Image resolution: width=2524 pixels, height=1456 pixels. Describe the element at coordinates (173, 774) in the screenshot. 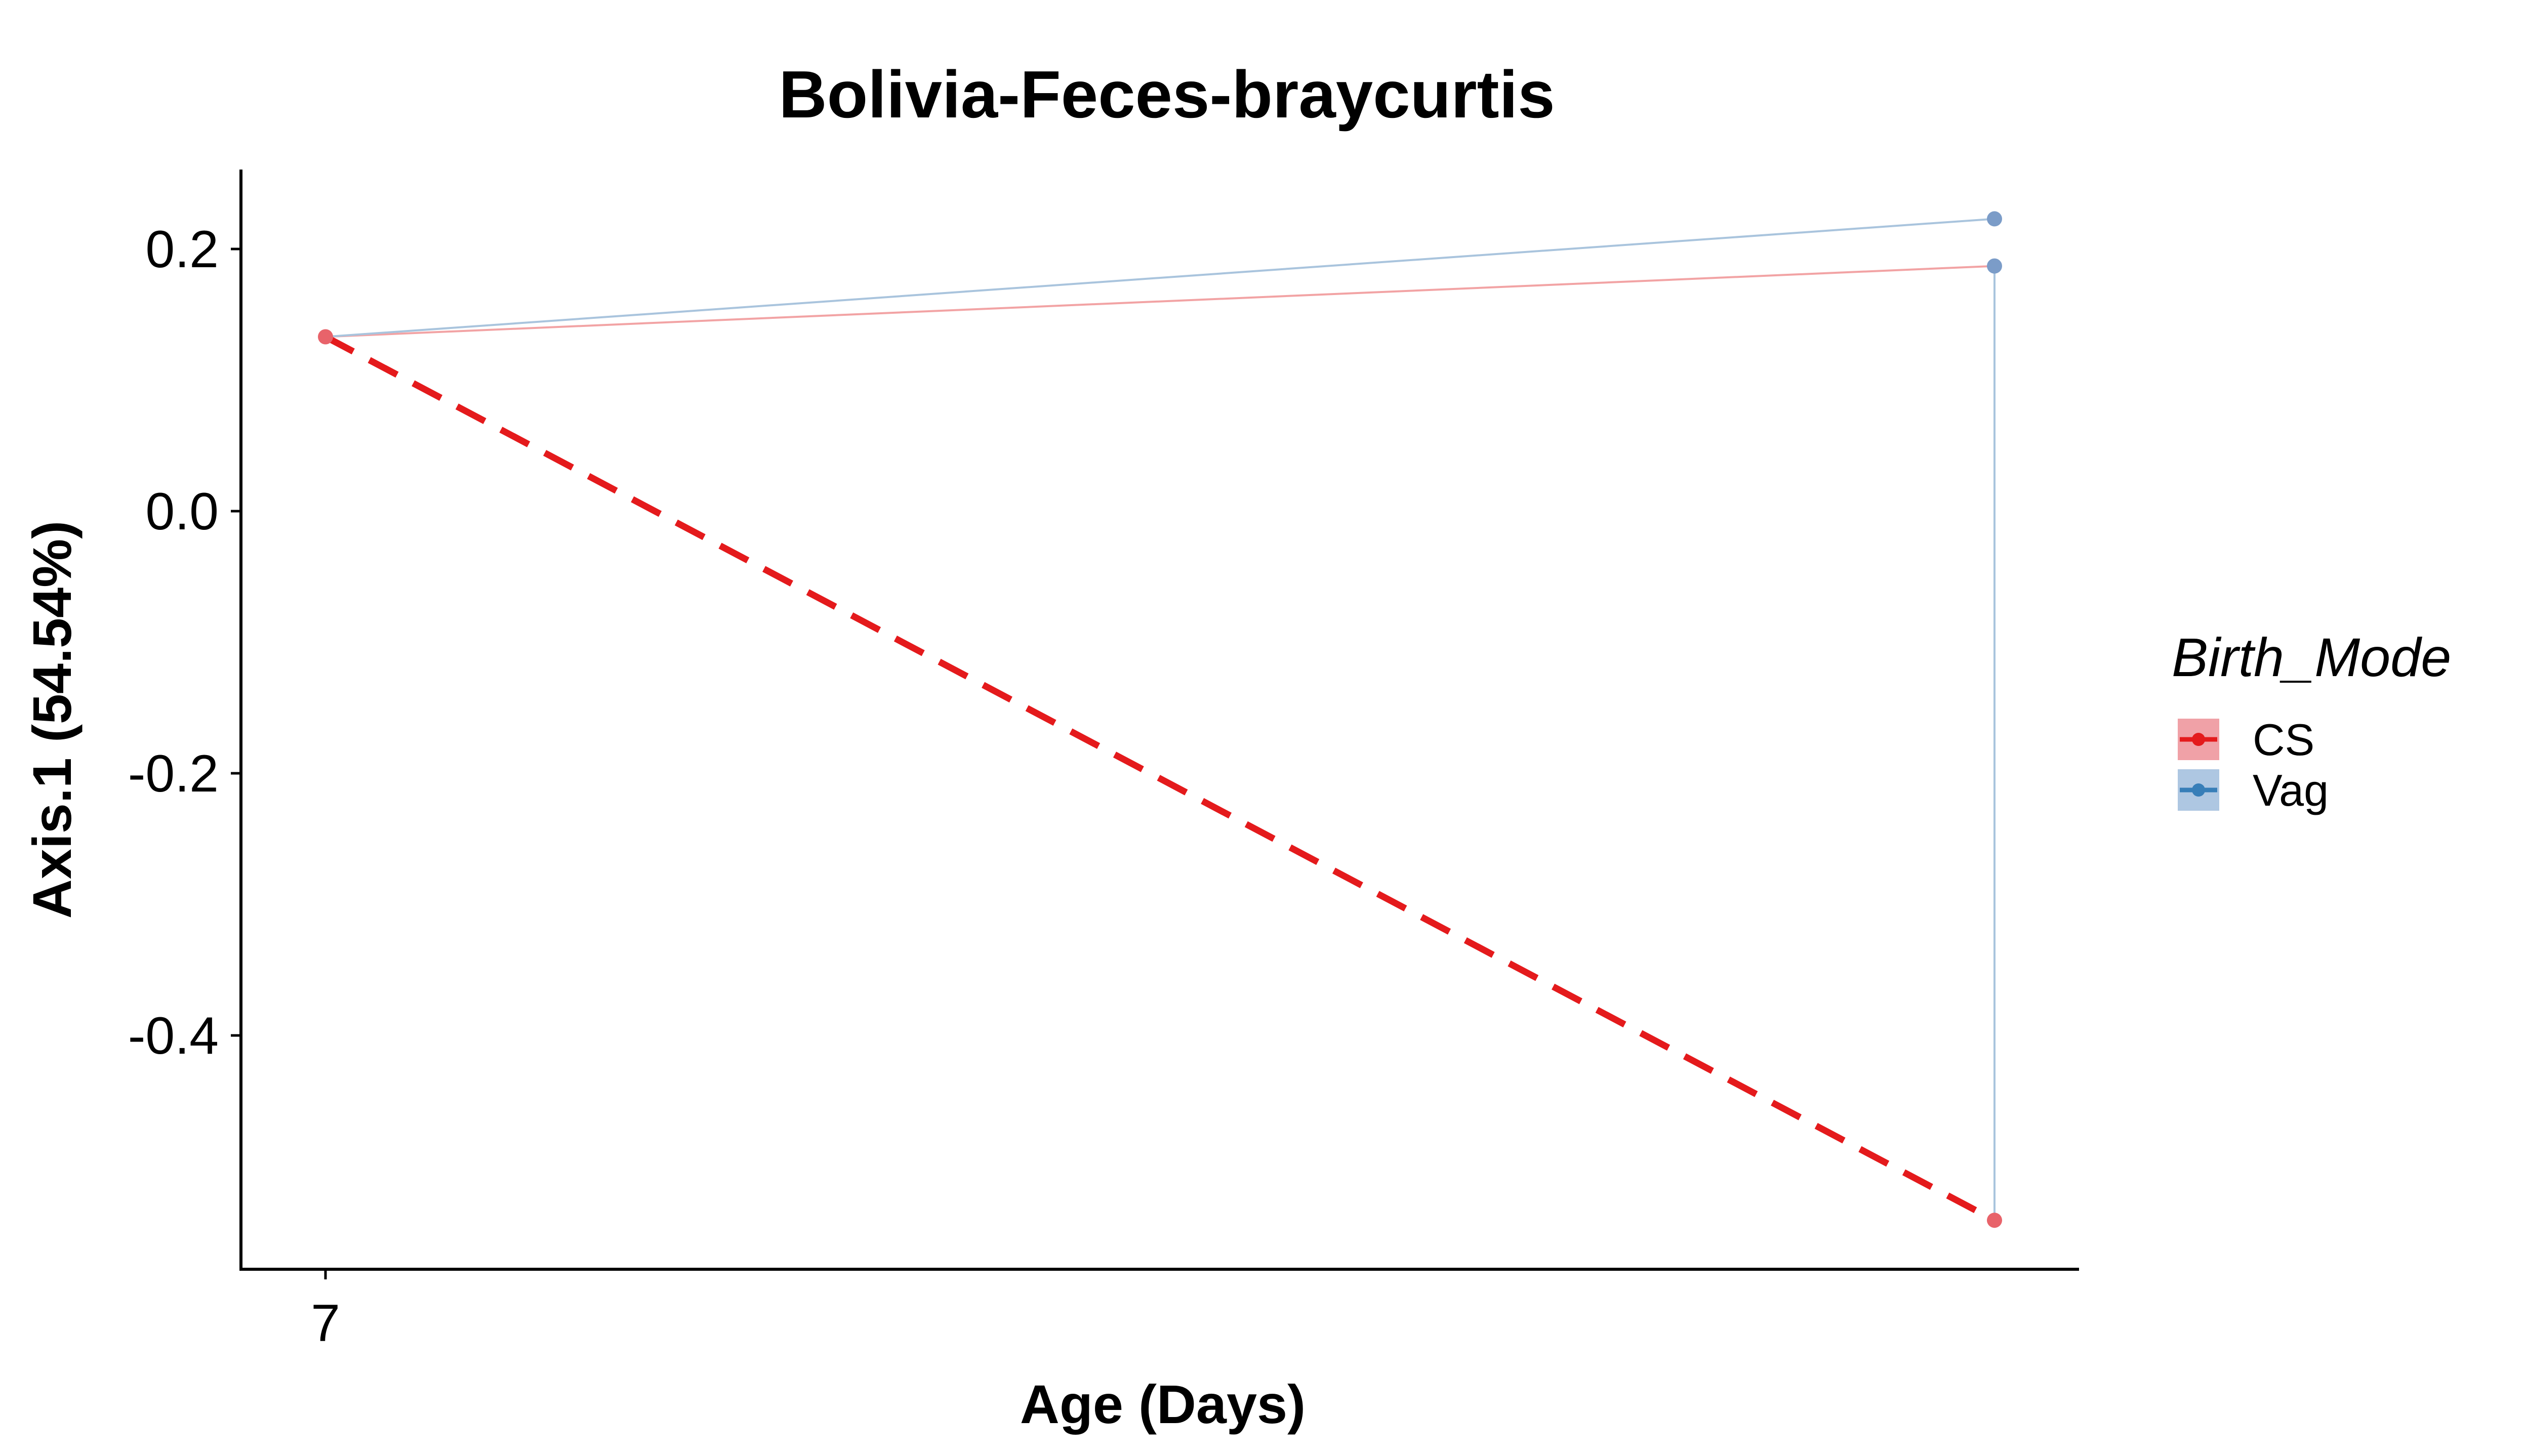

I see `y-tick-label: -0.2` at that location.